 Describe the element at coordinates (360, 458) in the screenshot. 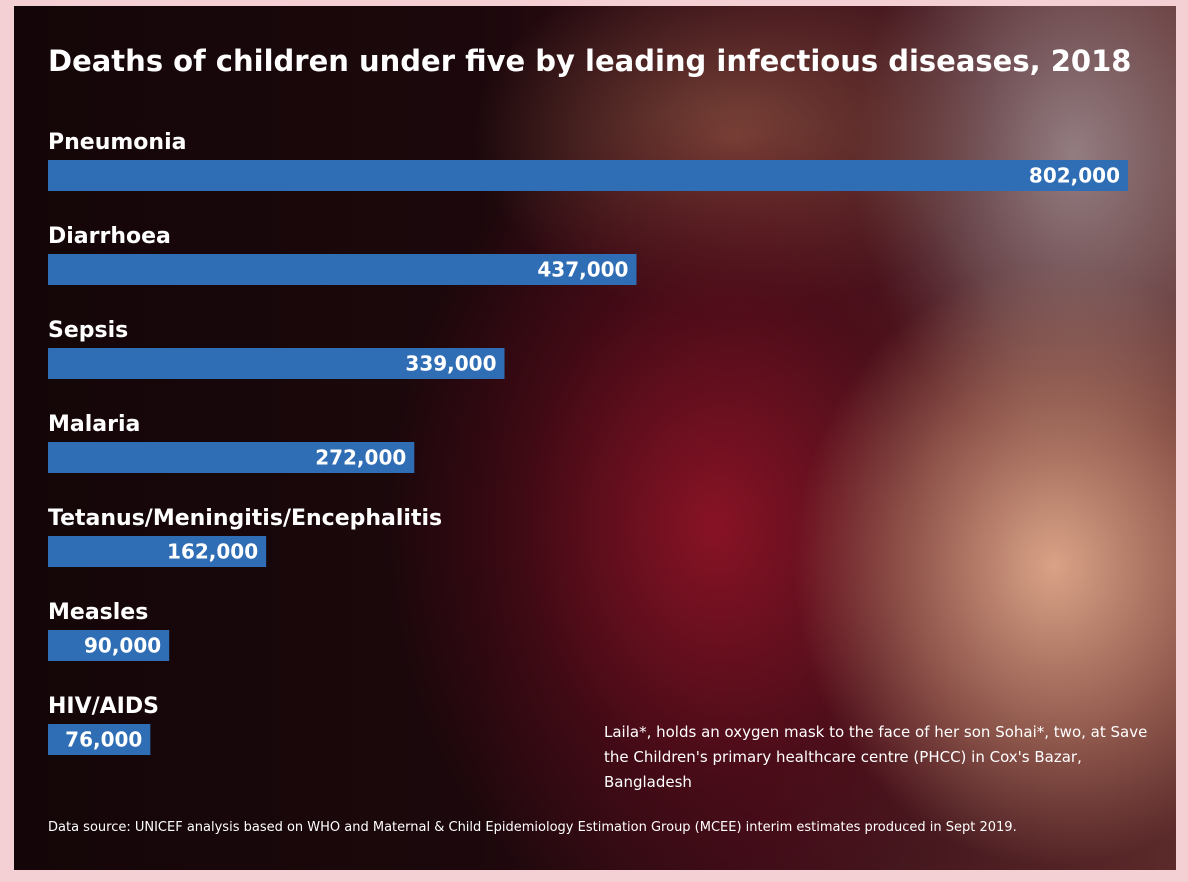

I see `value-label: 272,000` at that location.